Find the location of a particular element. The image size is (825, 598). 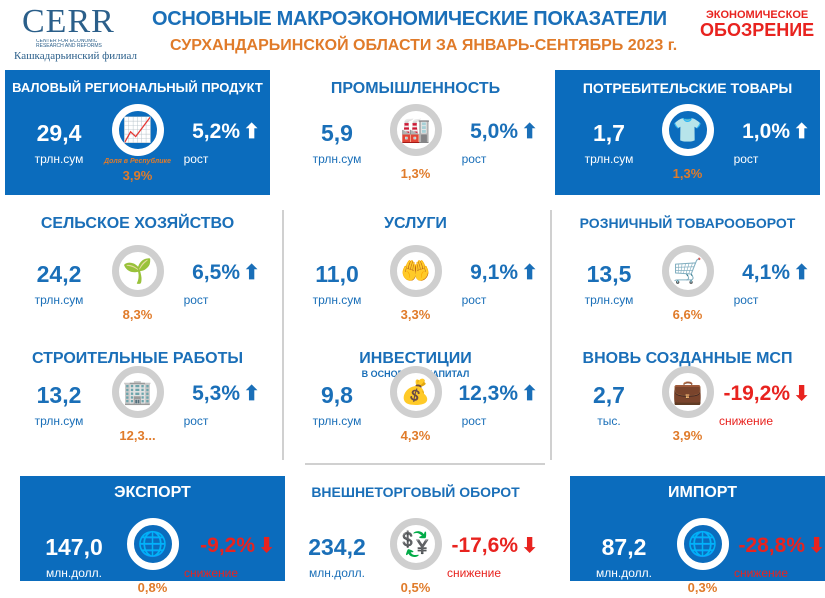

card-title: ЭКСПОРТ is located at coordinates (152, 492).